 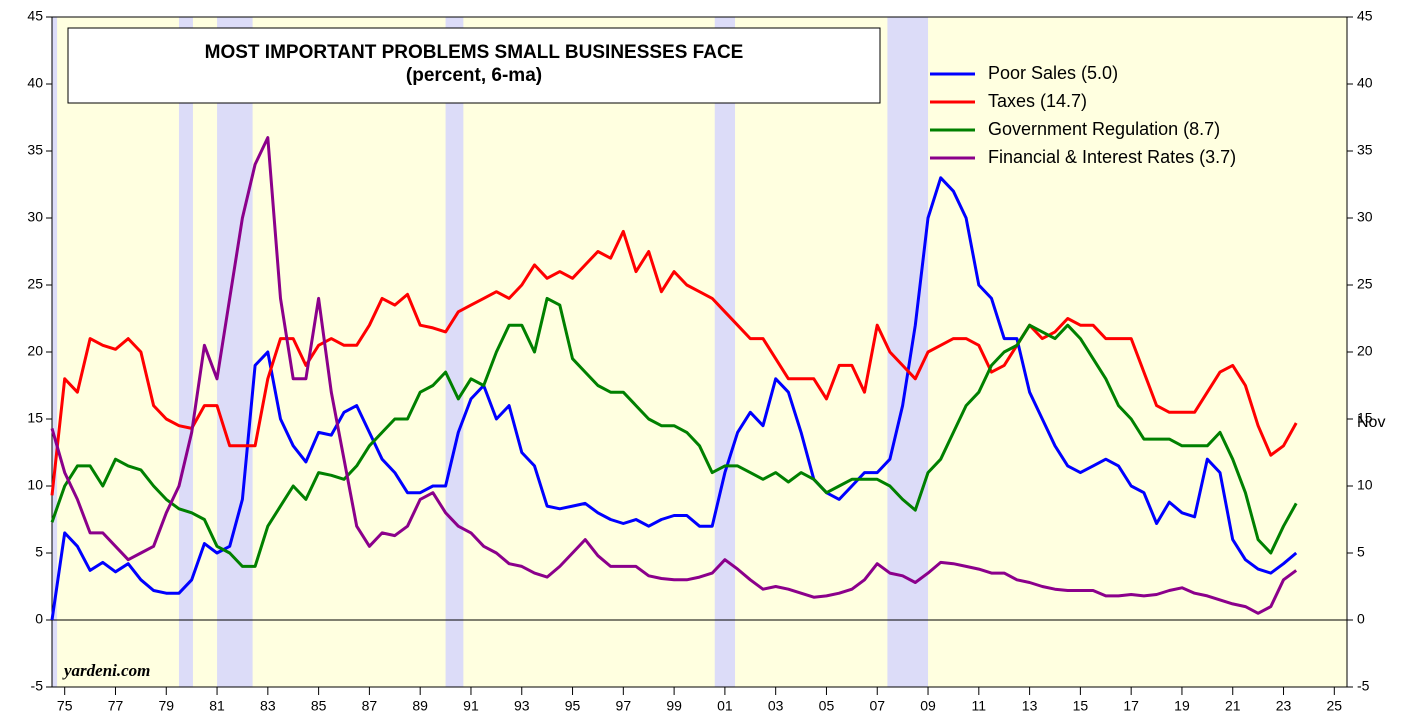 What do you see at coordinates (420, 706) in the screenshot?
I see `x-tick-label: 89` at bounding box center [420, 706].